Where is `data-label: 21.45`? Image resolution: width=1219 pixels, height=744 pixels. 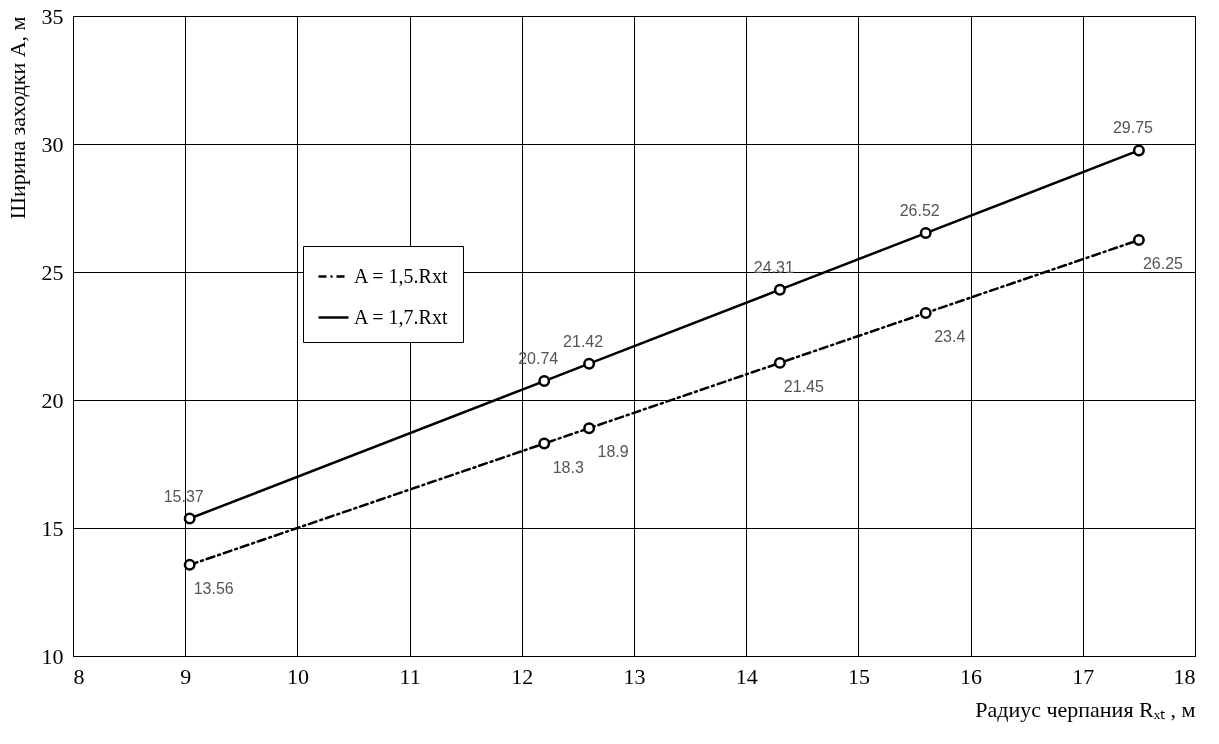
data-label: 21.45 is located at coordinates (803, 386).